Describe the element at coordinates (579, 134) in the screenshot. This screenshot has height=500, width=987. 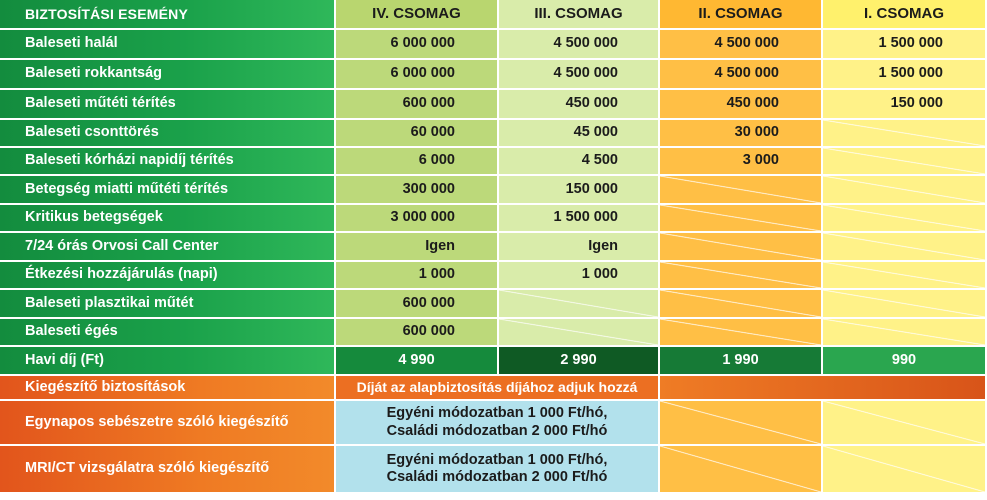
I see `value-cell: 45 000` at that location.